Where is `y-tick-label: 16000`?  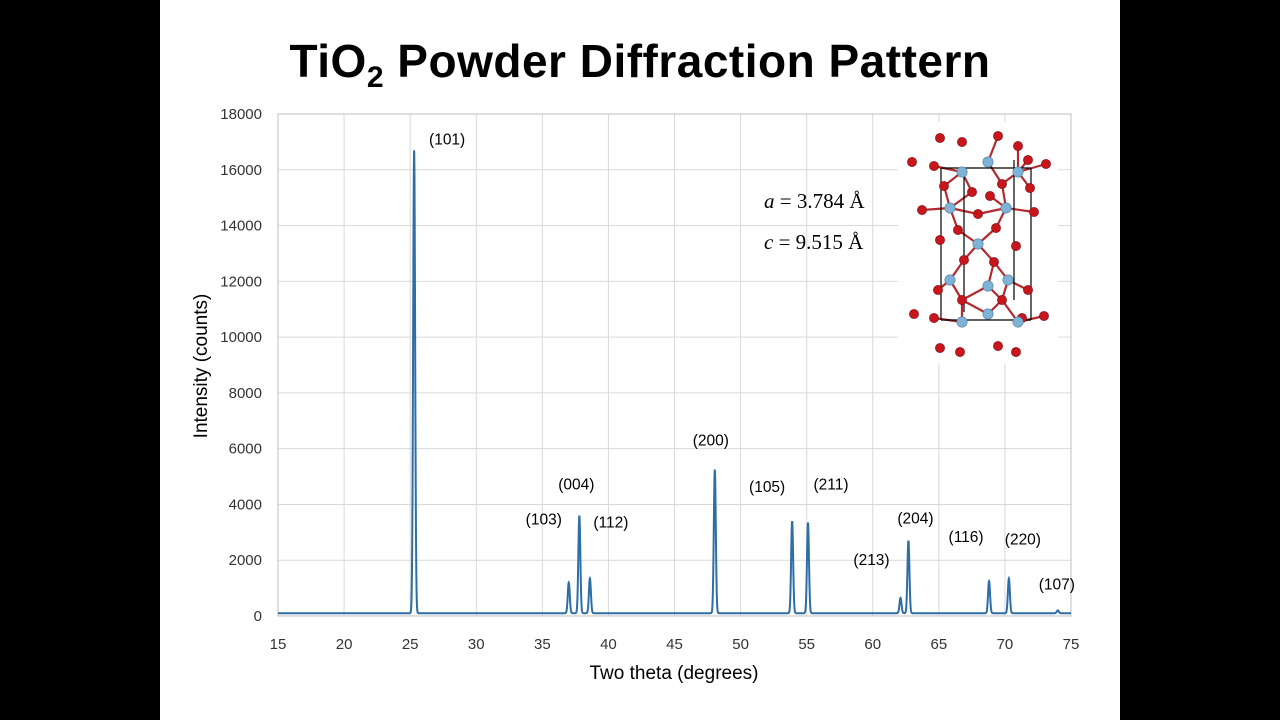
y-tick-label: 16000 is located at coordinates (241, 170).